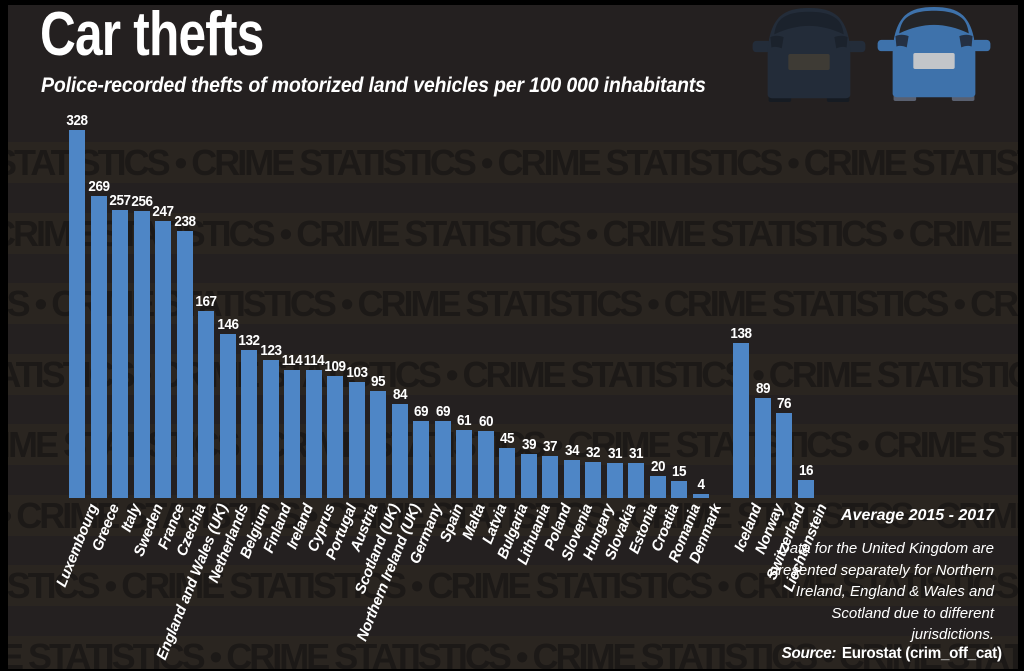  Describe the element at coordinates (120, 200) in the screenshot. I see `bar-value-label: 257` at that location.